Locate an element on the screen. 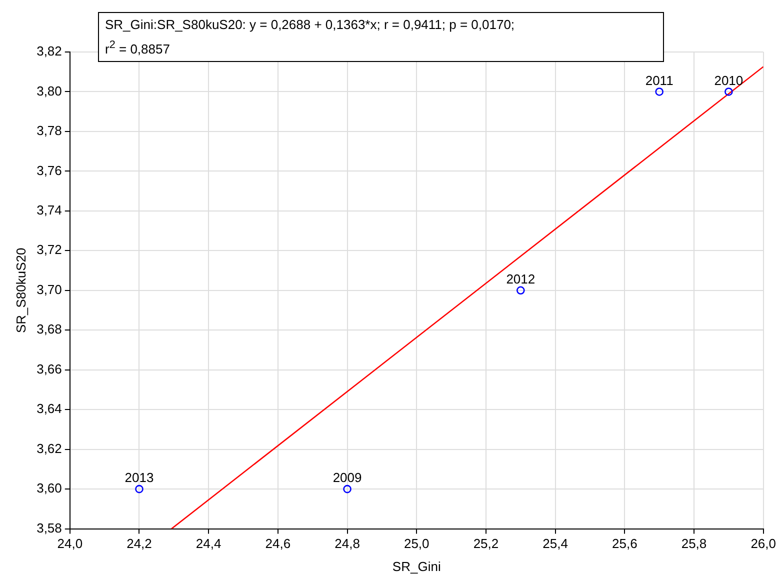 The height and width of the screenshot is (587, 779). x-tick-label: 24,4 is located at coordinates (209, 544).